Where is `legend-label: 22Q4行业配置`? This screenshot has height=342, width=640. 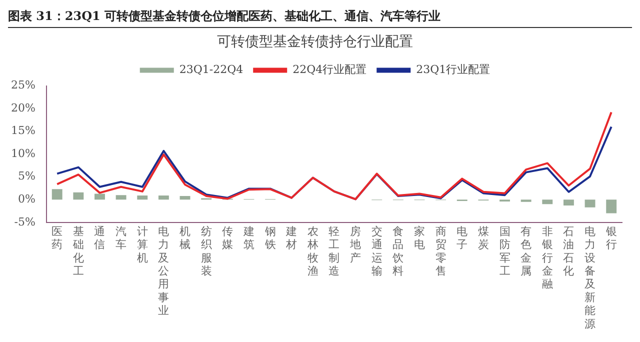
legend-label: 22Q4行业配置 is located at coordinates (329, 69).